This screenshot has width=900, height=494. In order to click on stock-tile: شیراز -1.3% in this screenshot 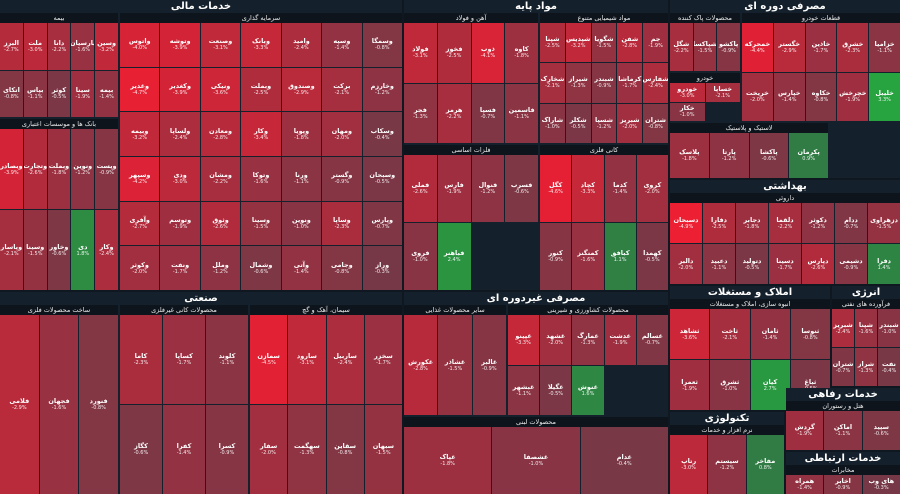, I will do `click(578, 83)`.